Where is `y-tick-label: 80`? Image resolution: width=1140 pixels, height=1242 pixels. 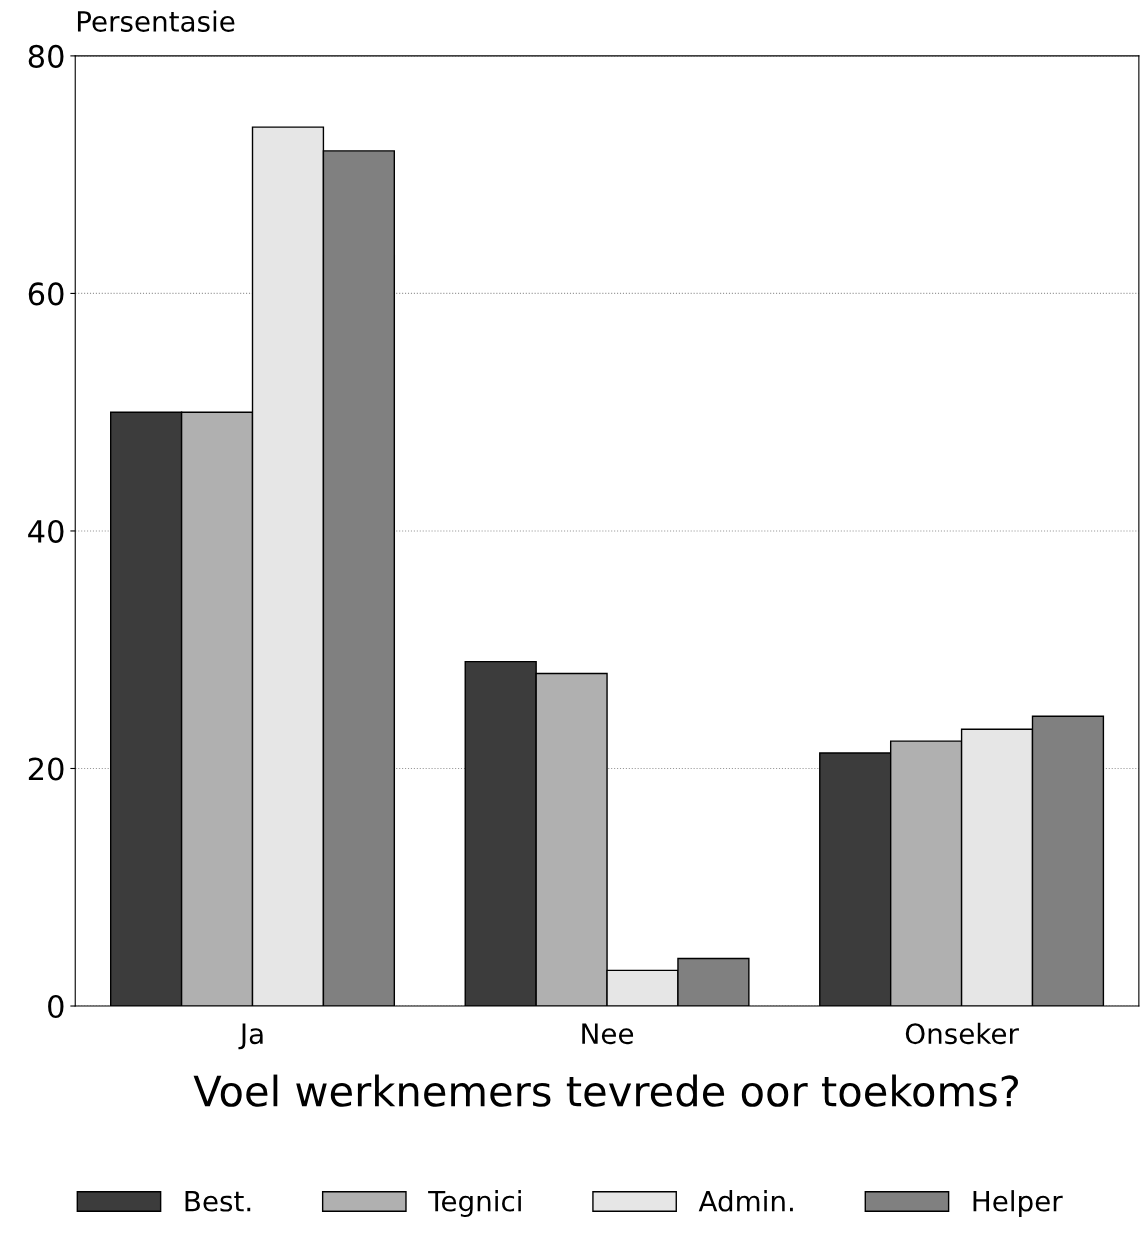
y-tick-label: 80 is located at coordinates (46, 56).